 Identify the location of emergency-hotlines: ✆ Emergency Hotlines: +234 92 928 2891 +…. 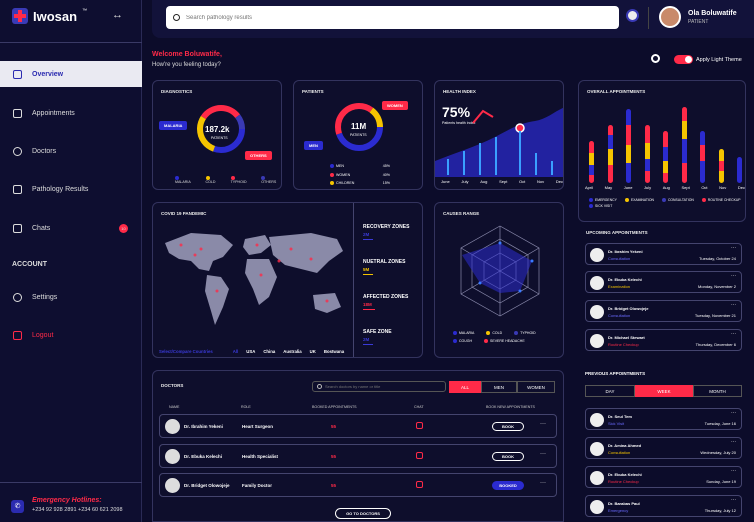
(71, 502).